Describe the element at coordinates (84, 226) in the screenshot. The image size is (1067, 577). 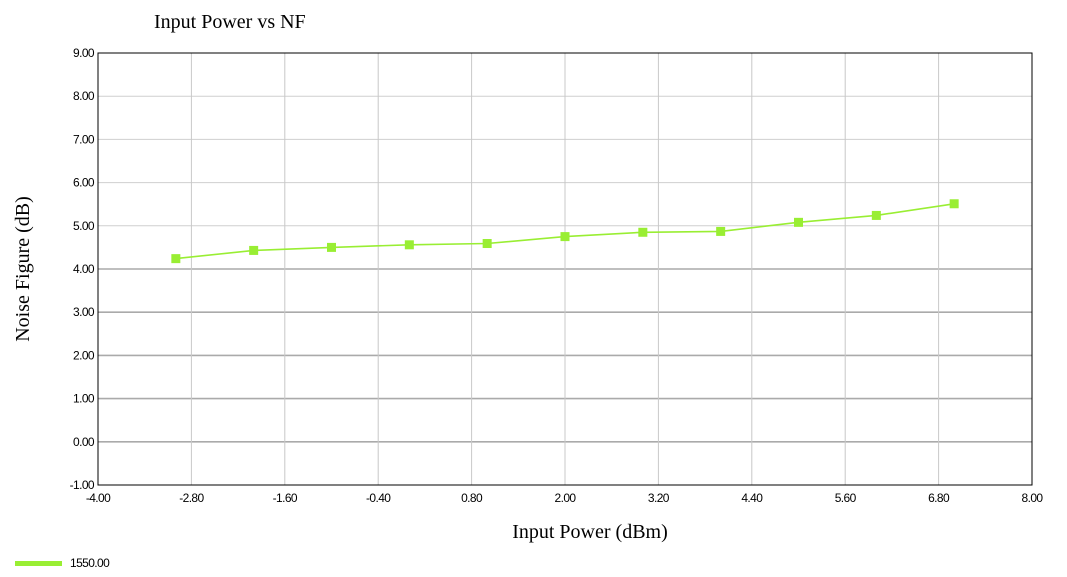
I see `y-tick-label: 5.00` at that location.